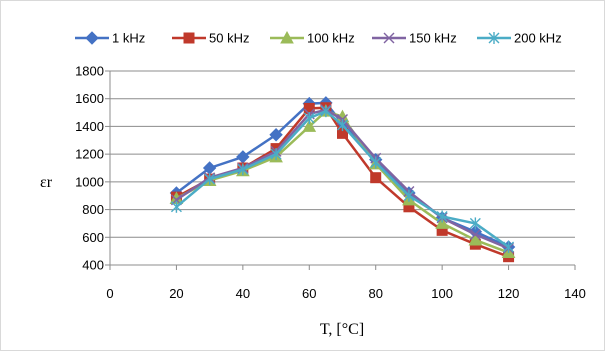 The image size is (605, 351). Describe the element at coordinates (433, 38) in the screenshot. I see `legend-label: 150 kHz` at that location.